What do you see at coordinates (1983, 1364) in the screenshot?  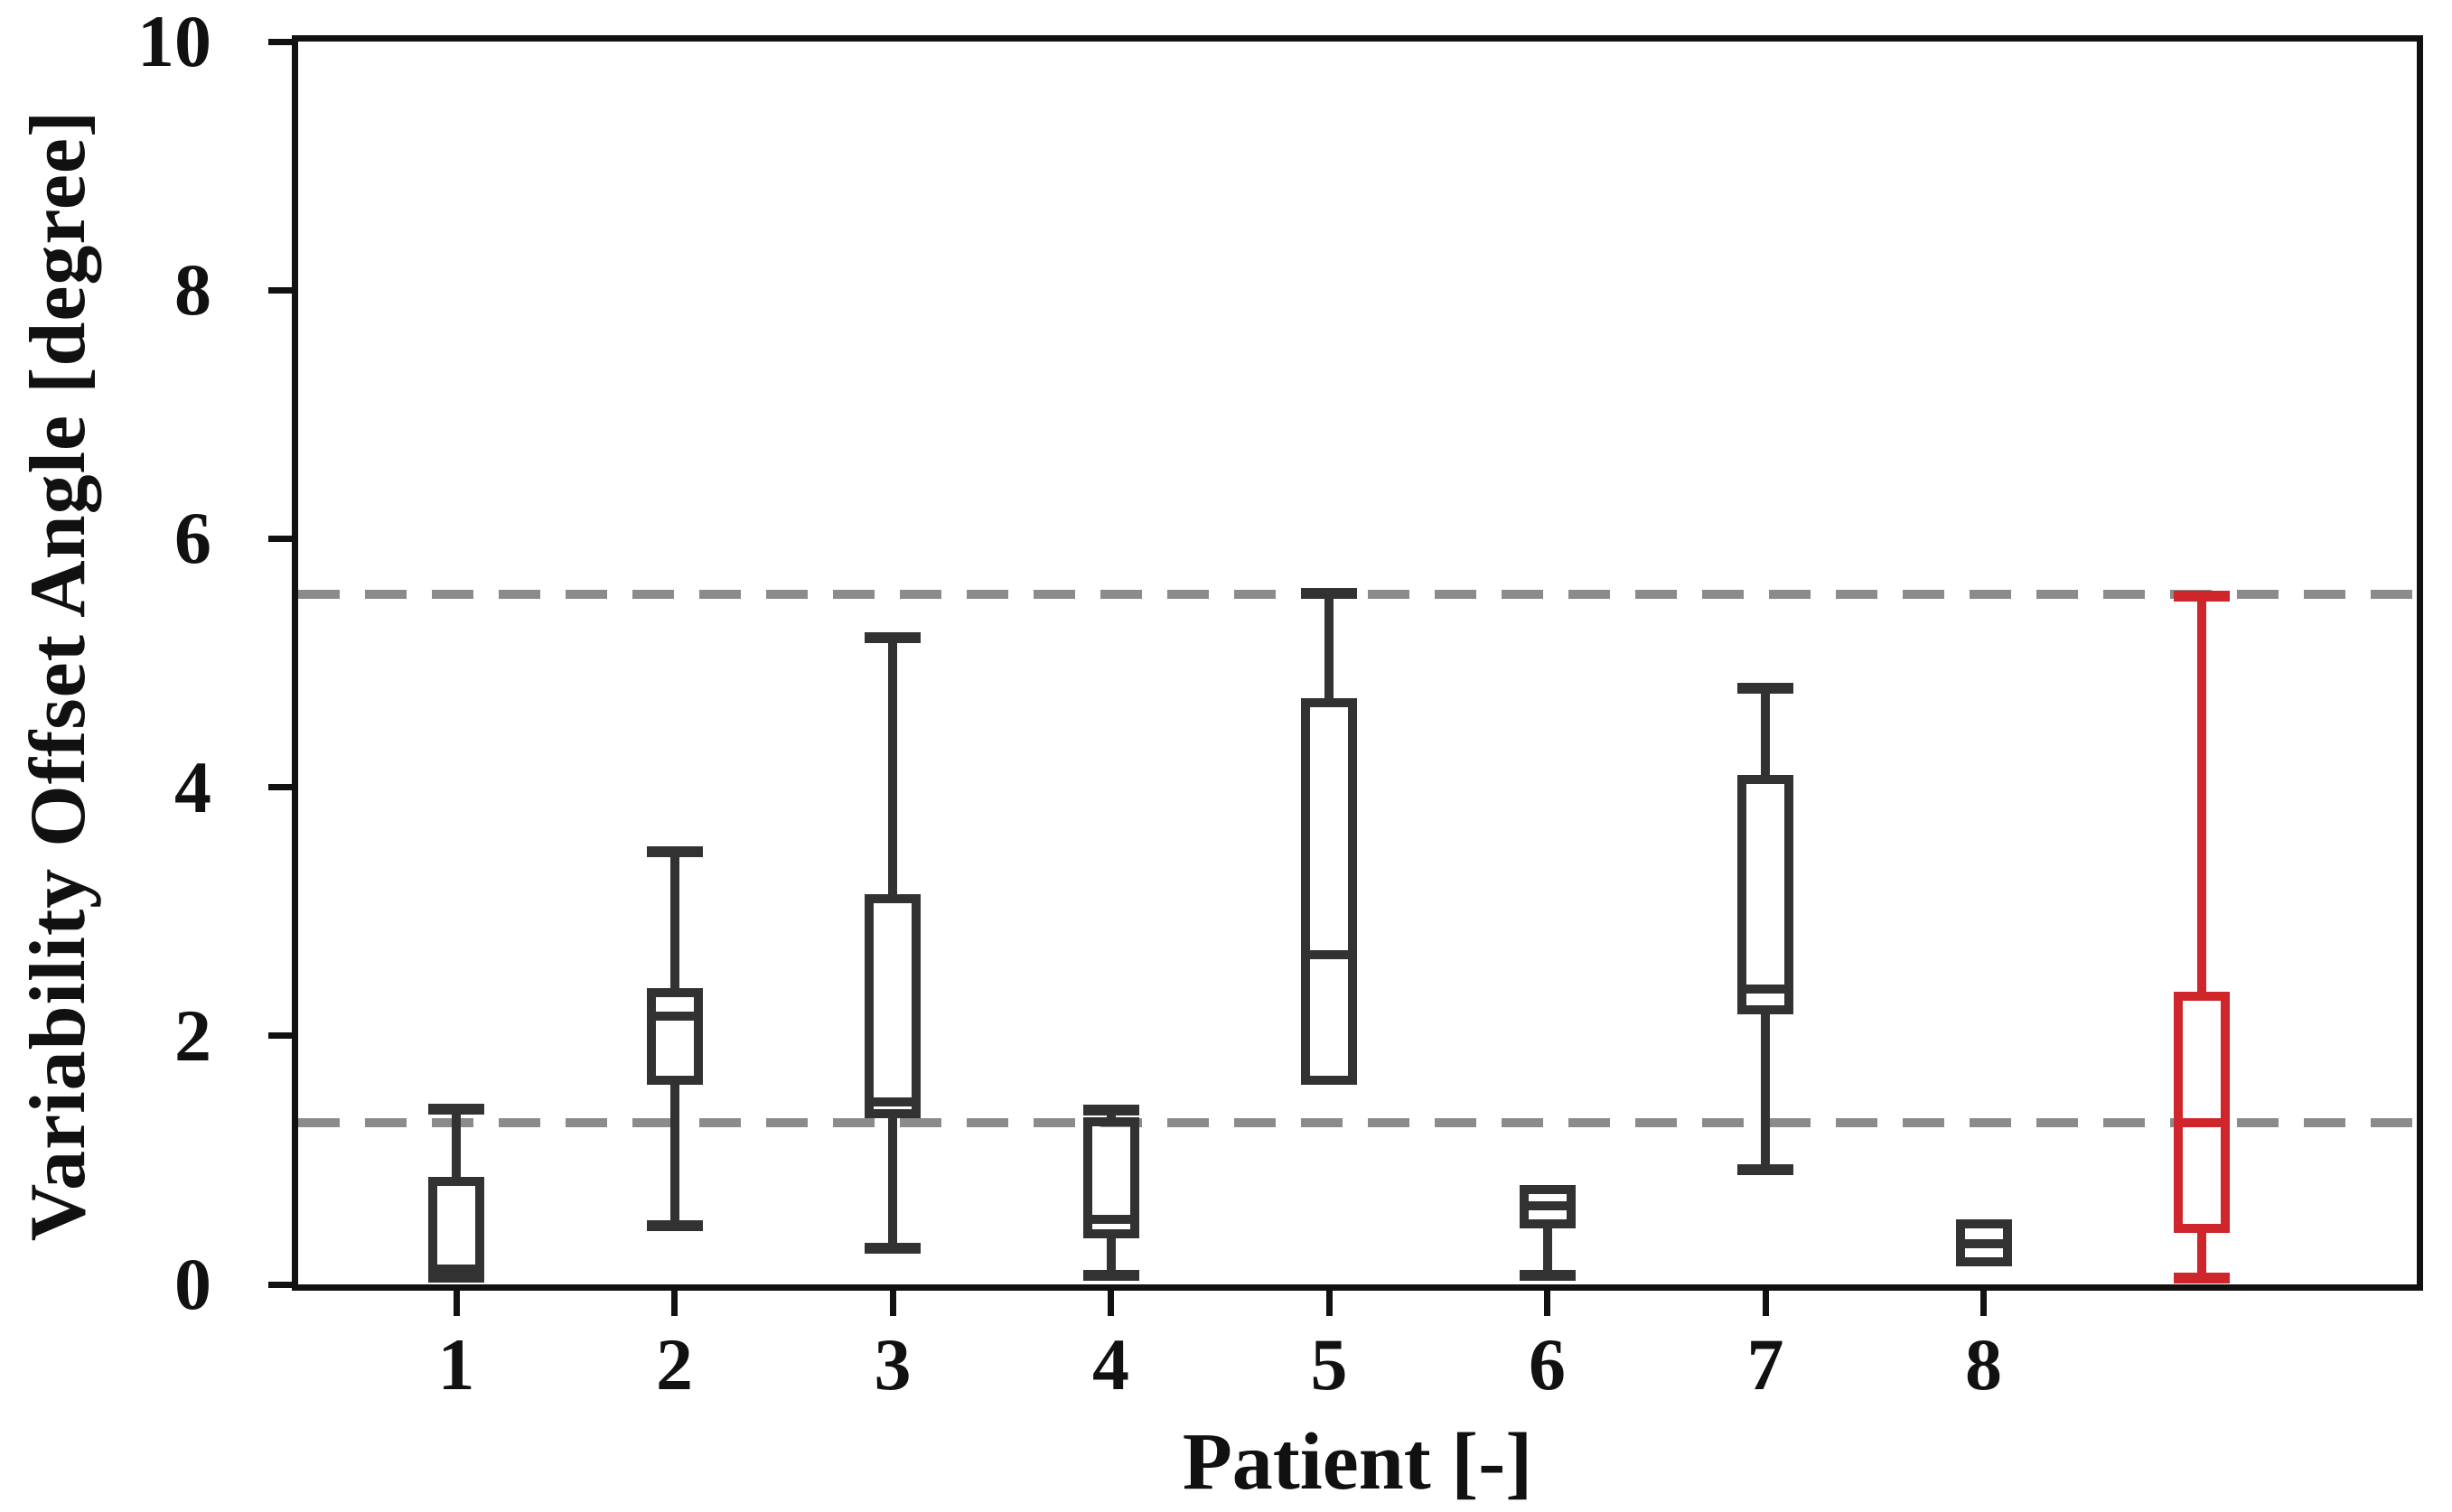 I see `x-tick-label-8: 8` at bounding box center [1983, 1364].